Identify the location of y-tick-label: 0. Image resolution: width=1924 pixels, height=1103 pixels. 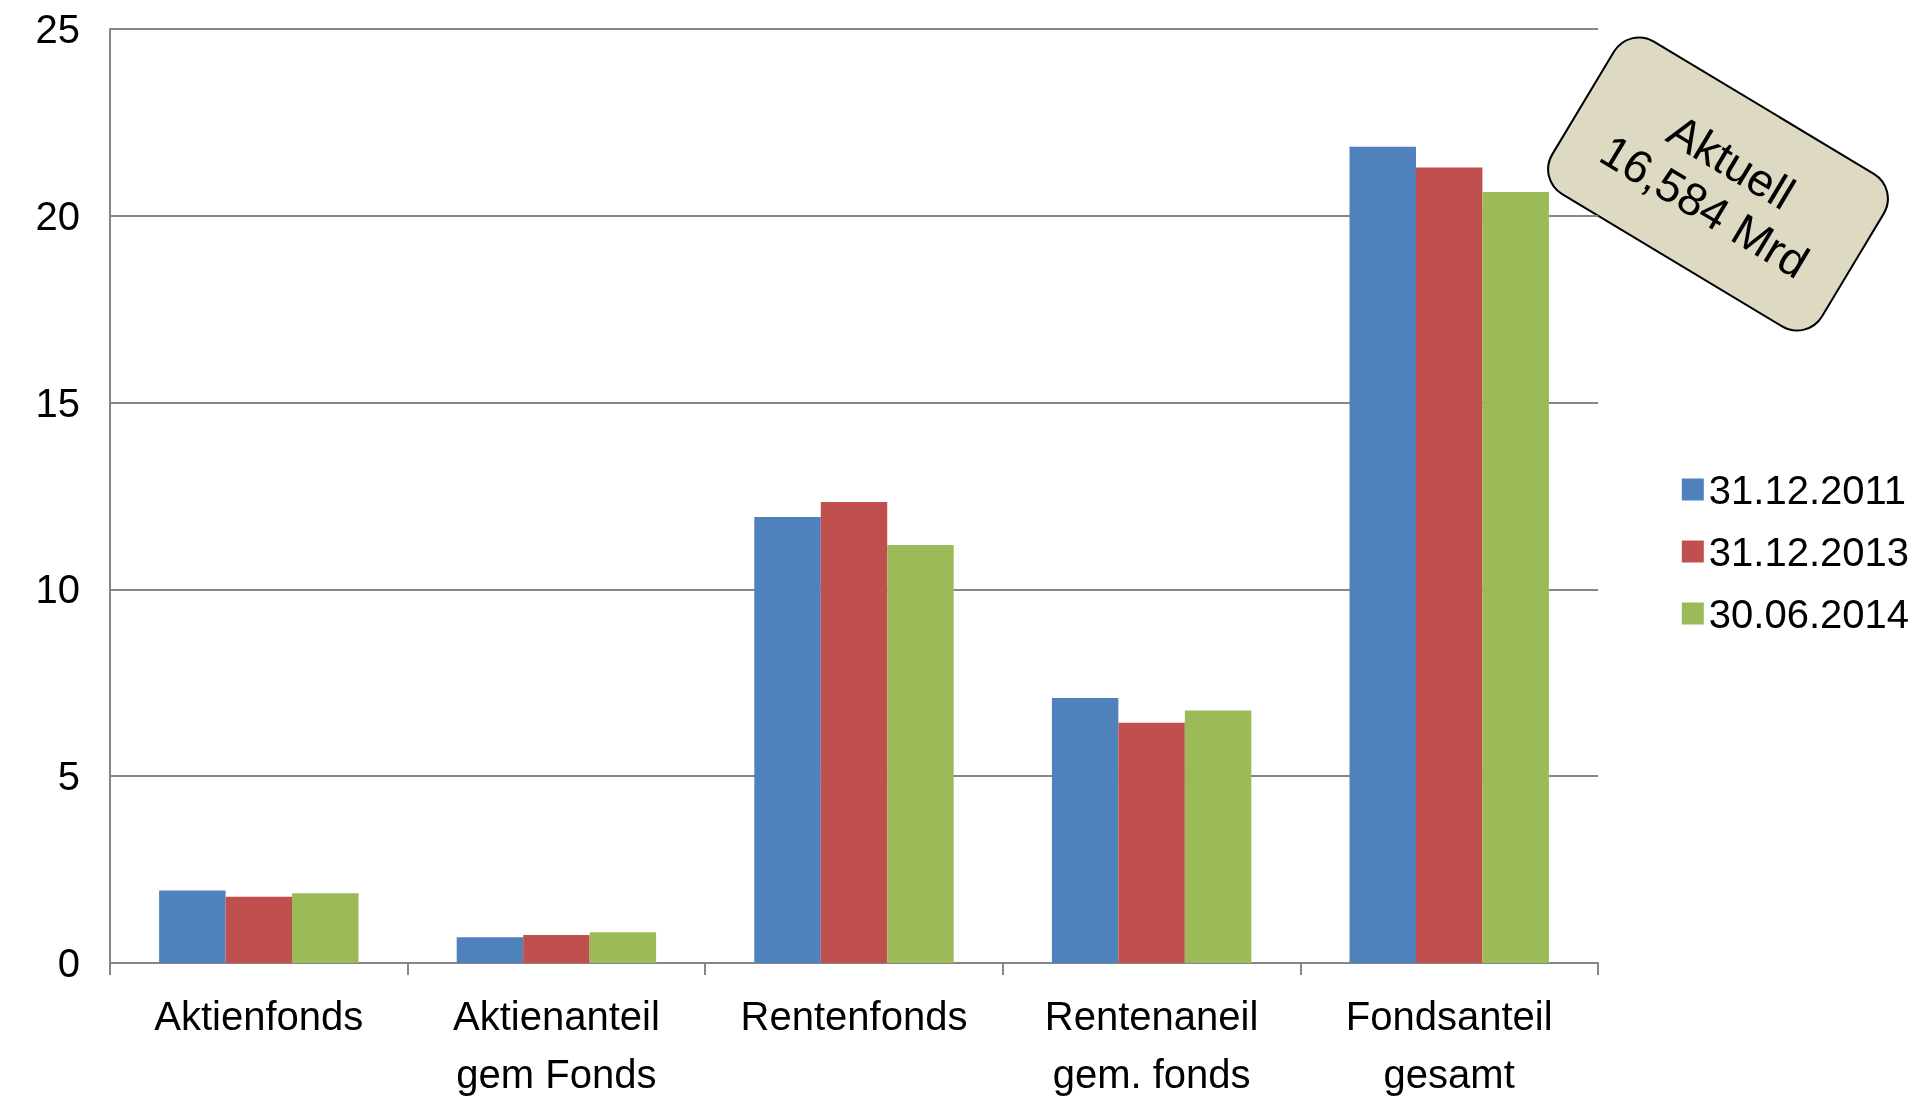
(68, 963).